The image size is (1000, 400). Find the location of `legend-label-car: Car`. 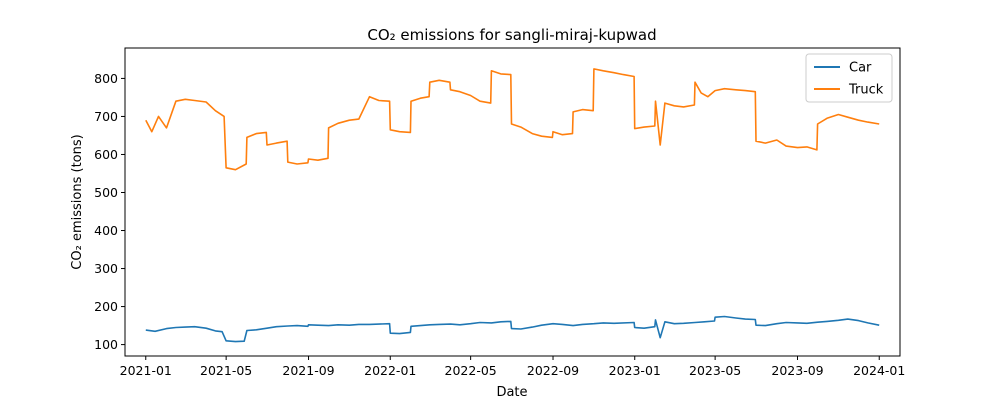

legend-label-car: Car is located at coordinates (860, 68).